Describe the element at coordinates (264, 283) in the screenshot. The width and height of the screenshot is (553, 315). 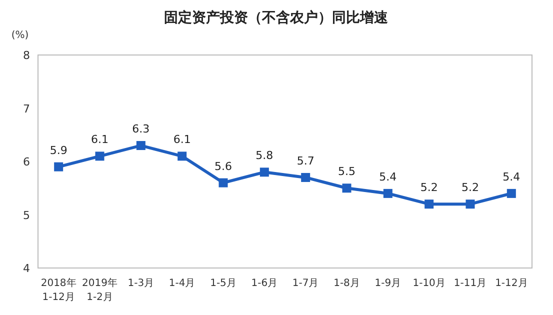
I see `x-tick-label: 1-6月` at that location.